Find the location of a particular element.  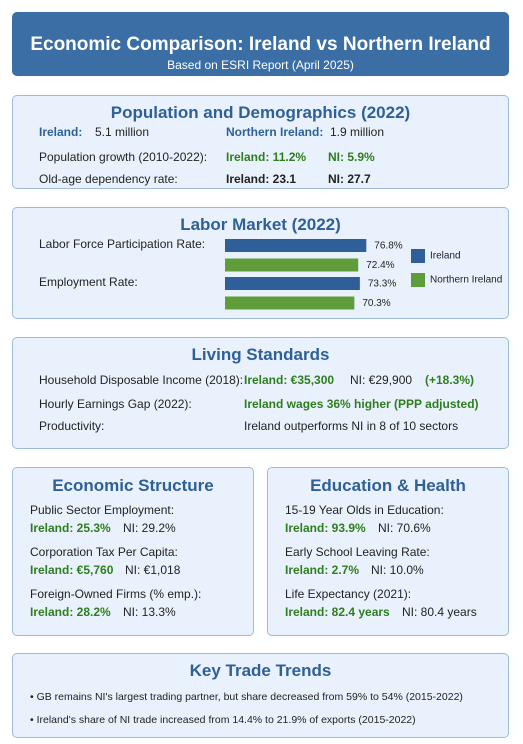

value: Ireland: €35,300 is located at coordinates (289, 380).